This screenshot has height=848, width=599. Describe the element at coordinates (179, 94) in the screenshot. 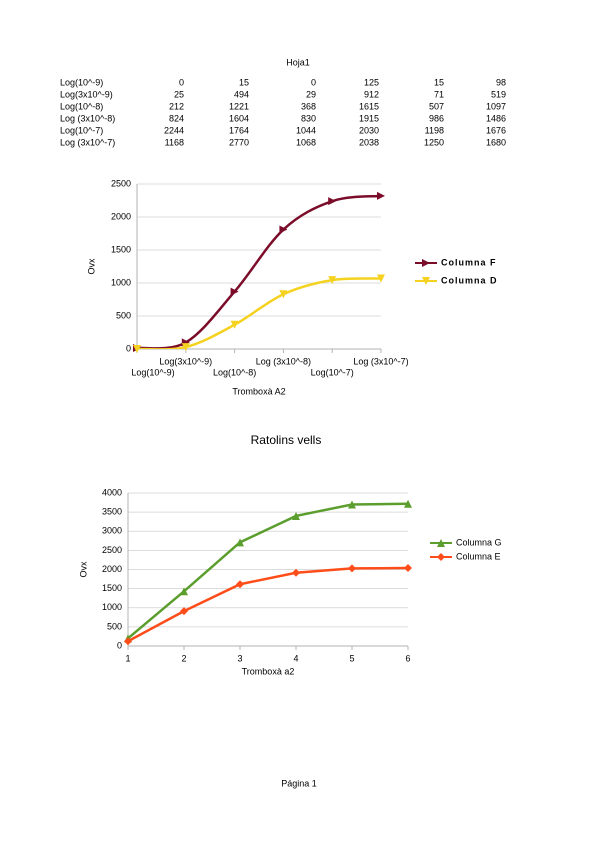

I see `table-cell: 25` at that location.